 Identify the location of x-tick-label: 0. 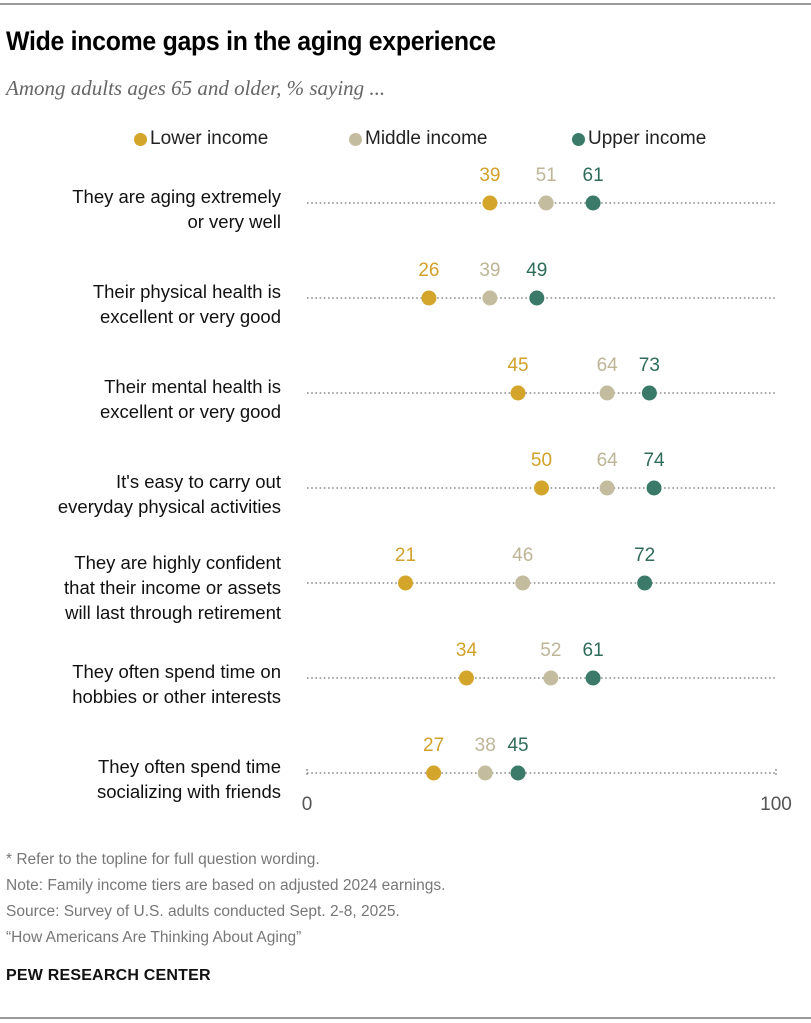
(307, 804).